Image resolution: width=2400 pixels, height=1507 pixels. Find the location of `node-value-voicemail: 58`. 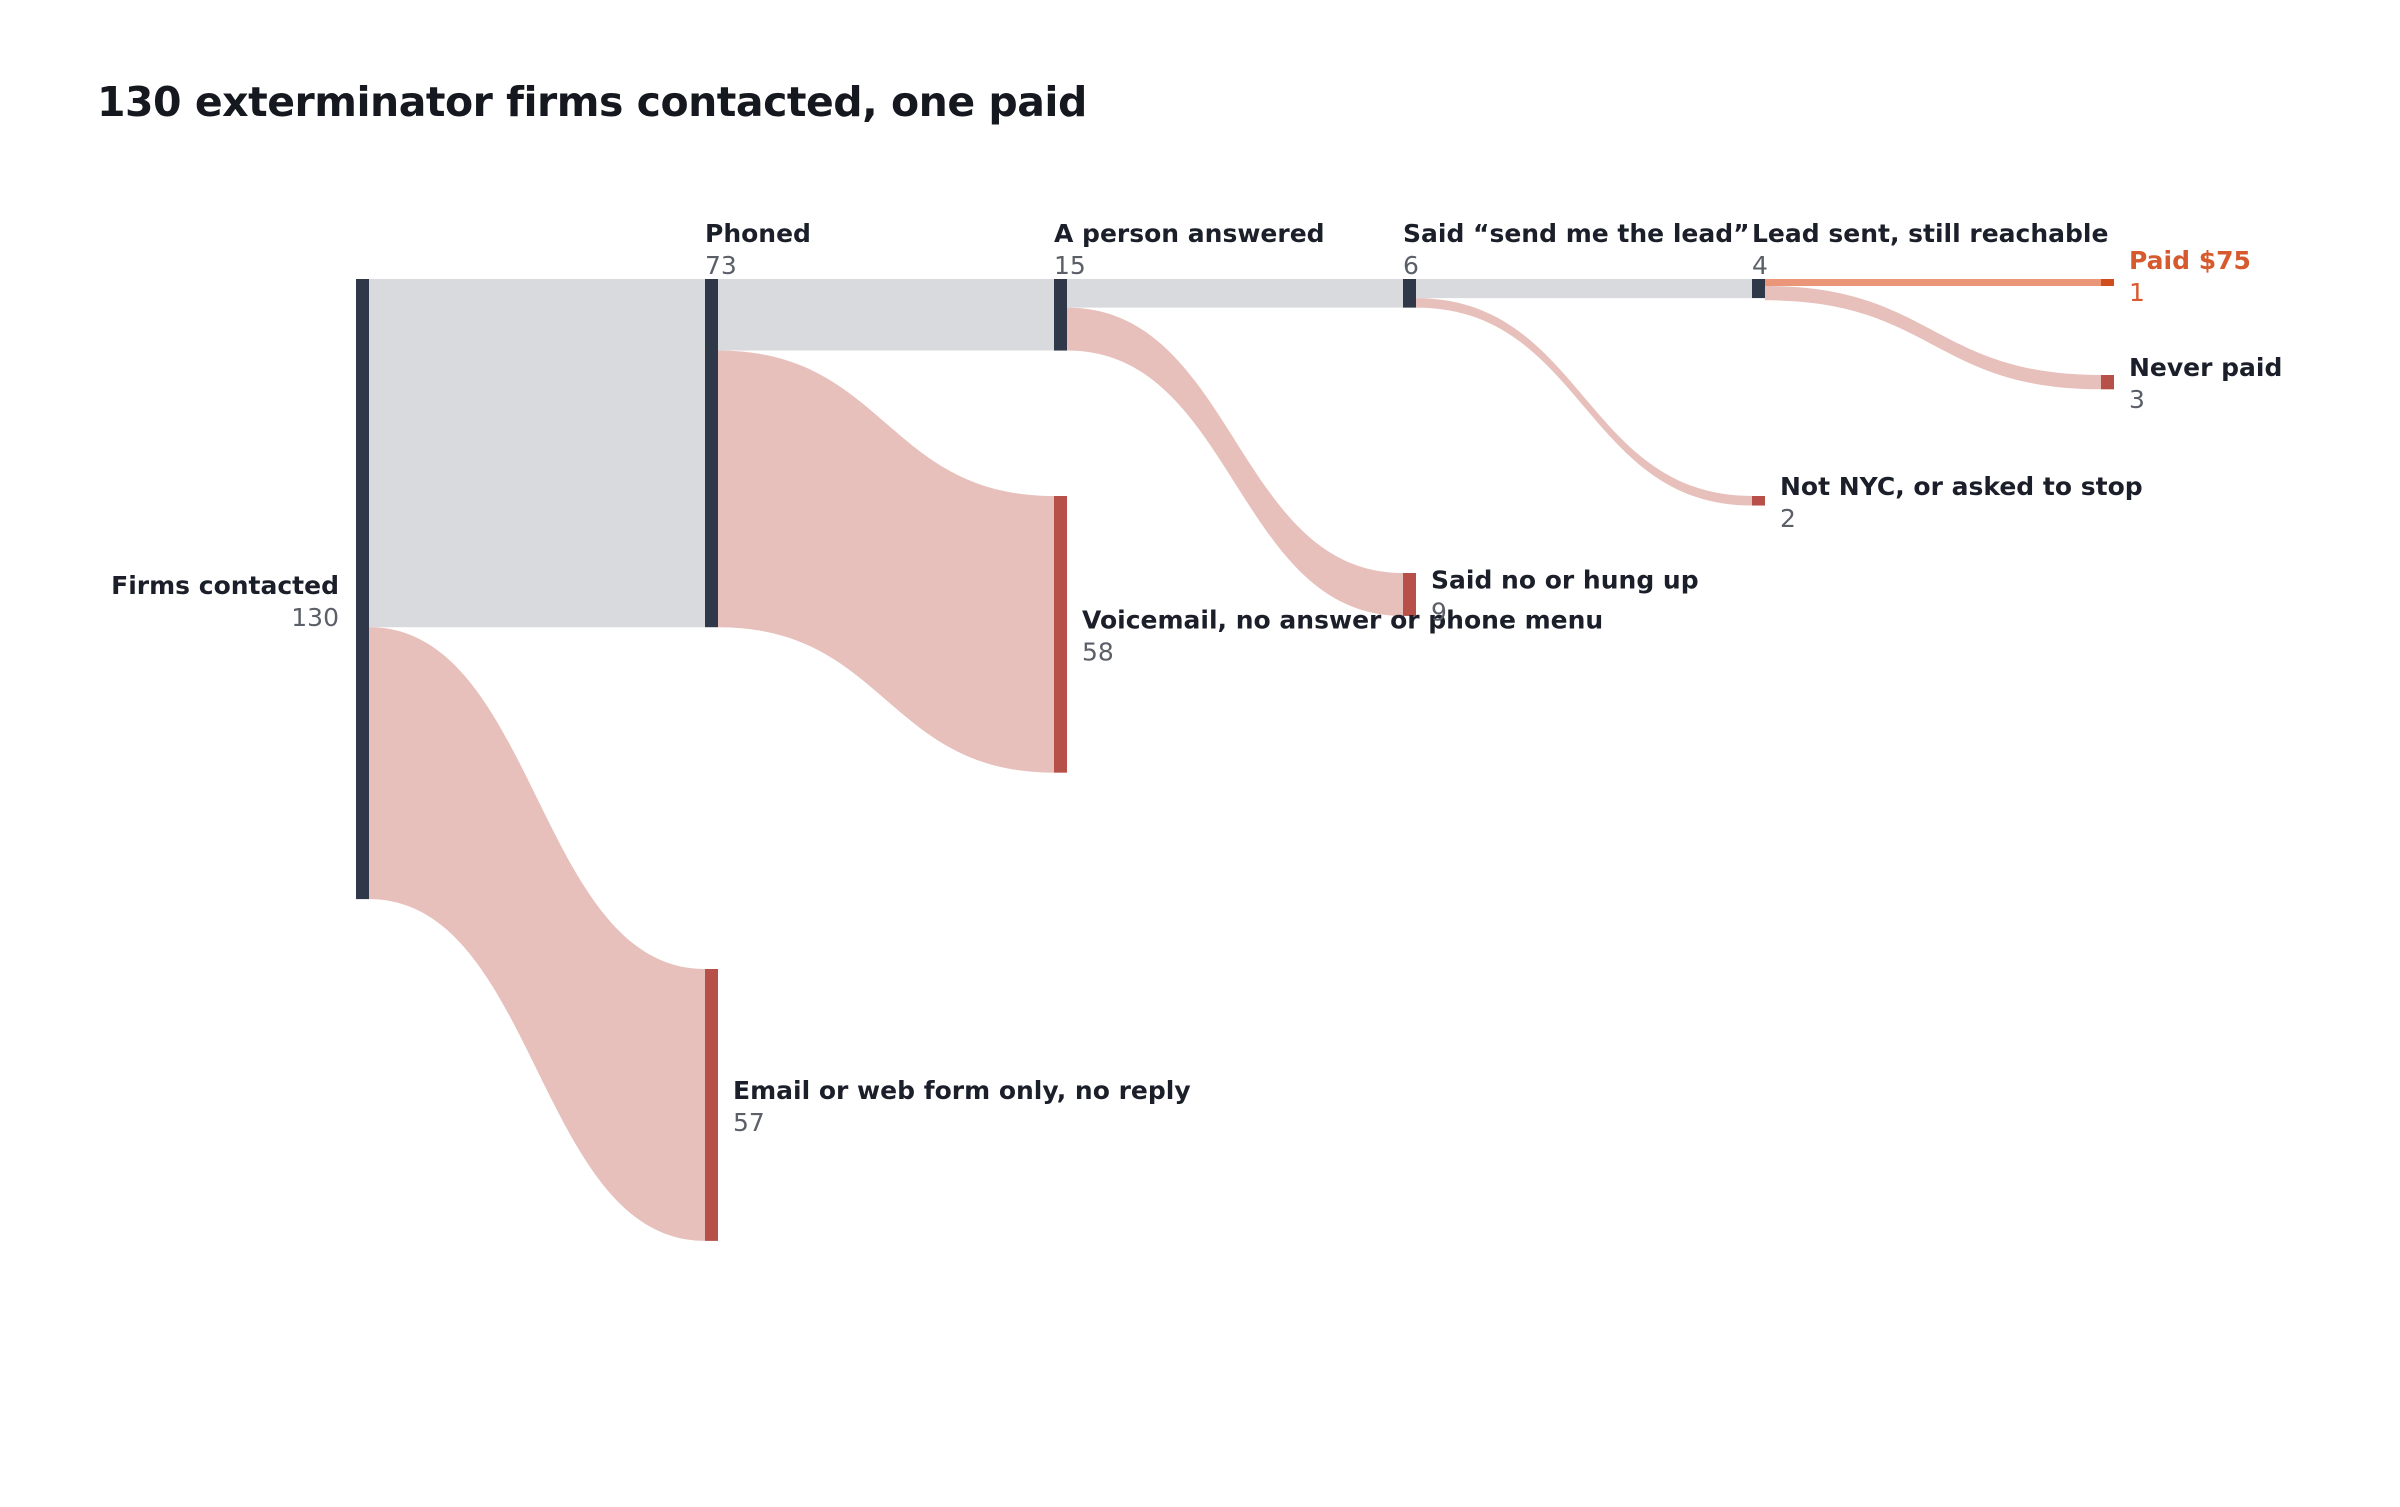

node-value-voicemail: 58 is located at coordinates (1098, 651).